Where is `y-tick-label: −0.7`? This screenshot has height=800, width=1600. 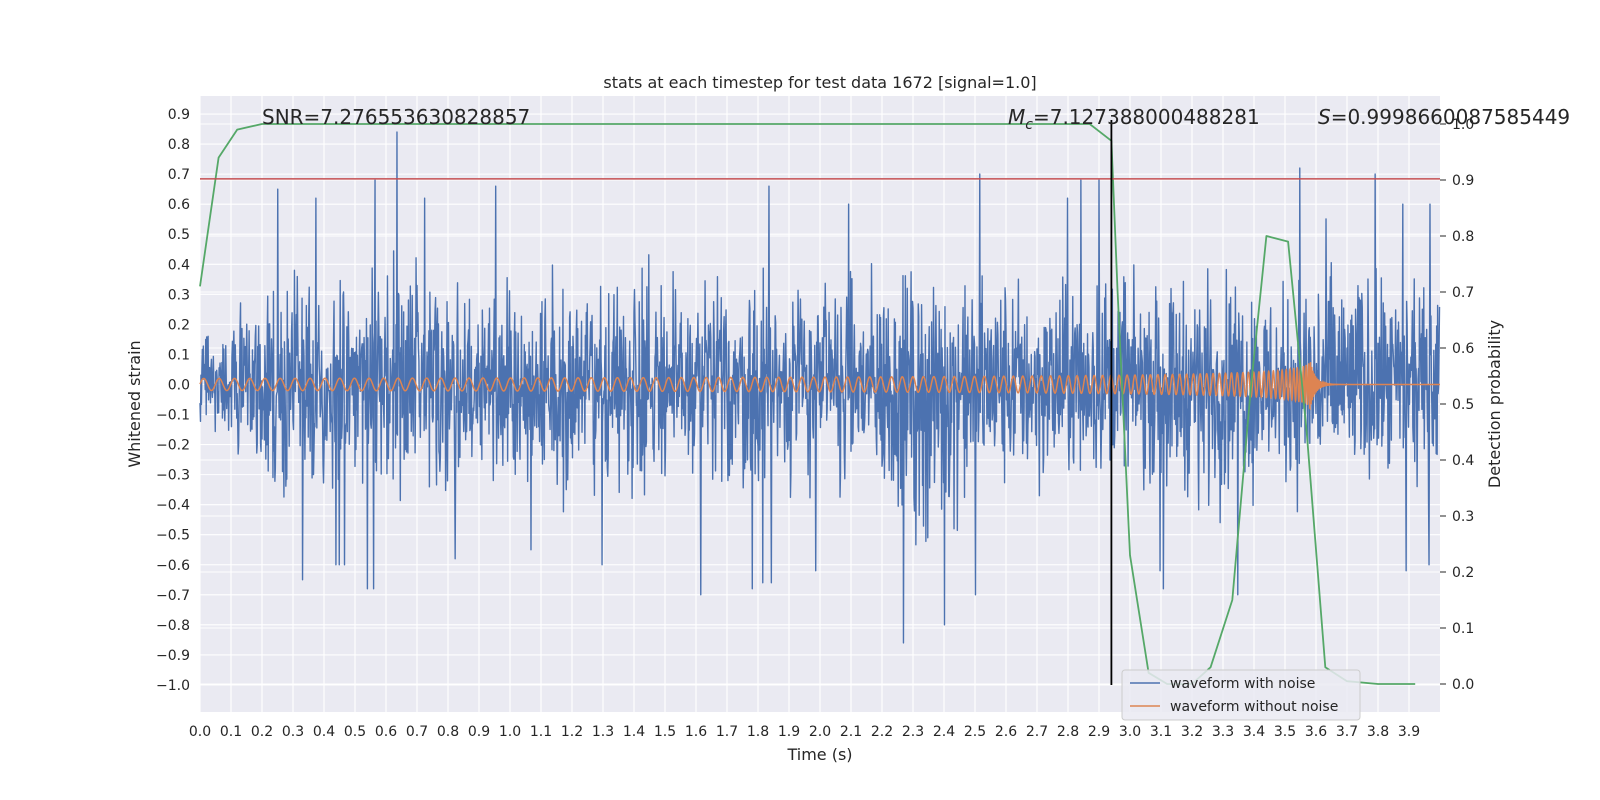
y-tick-label: −0.7 is located at coordinates (173, 596).